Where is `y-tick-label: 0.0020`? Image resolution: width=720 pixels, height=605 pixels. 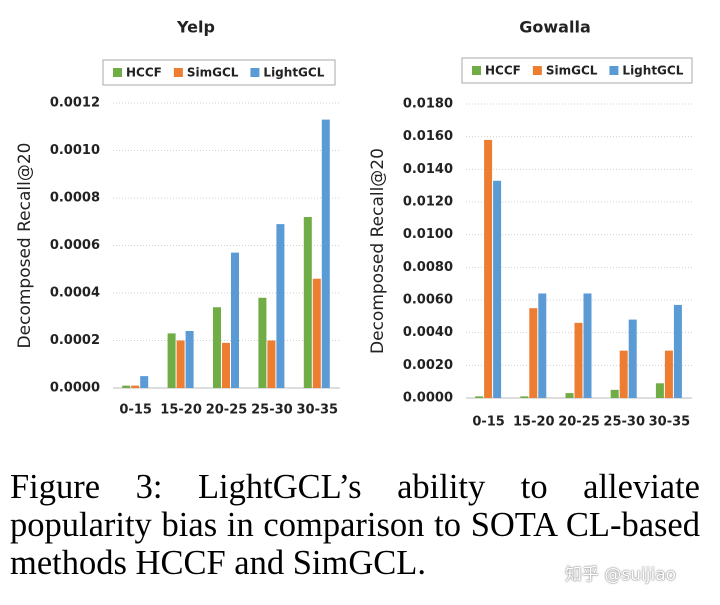 y-tick-label: 0.0020 is located at coordinates (428, 365).